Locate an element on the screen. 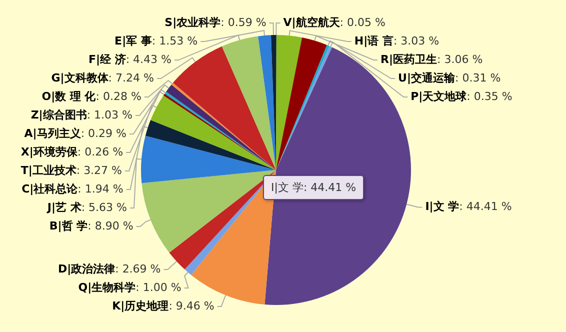  slice-label: H|语 言 is located at coordinates (374, 41).